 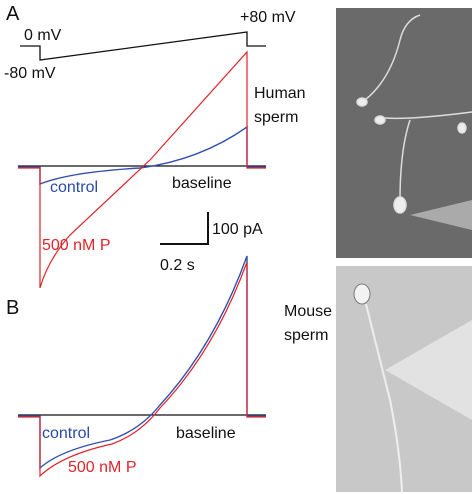 I want to click on cell-label: Human, so click(x=280, y=93).